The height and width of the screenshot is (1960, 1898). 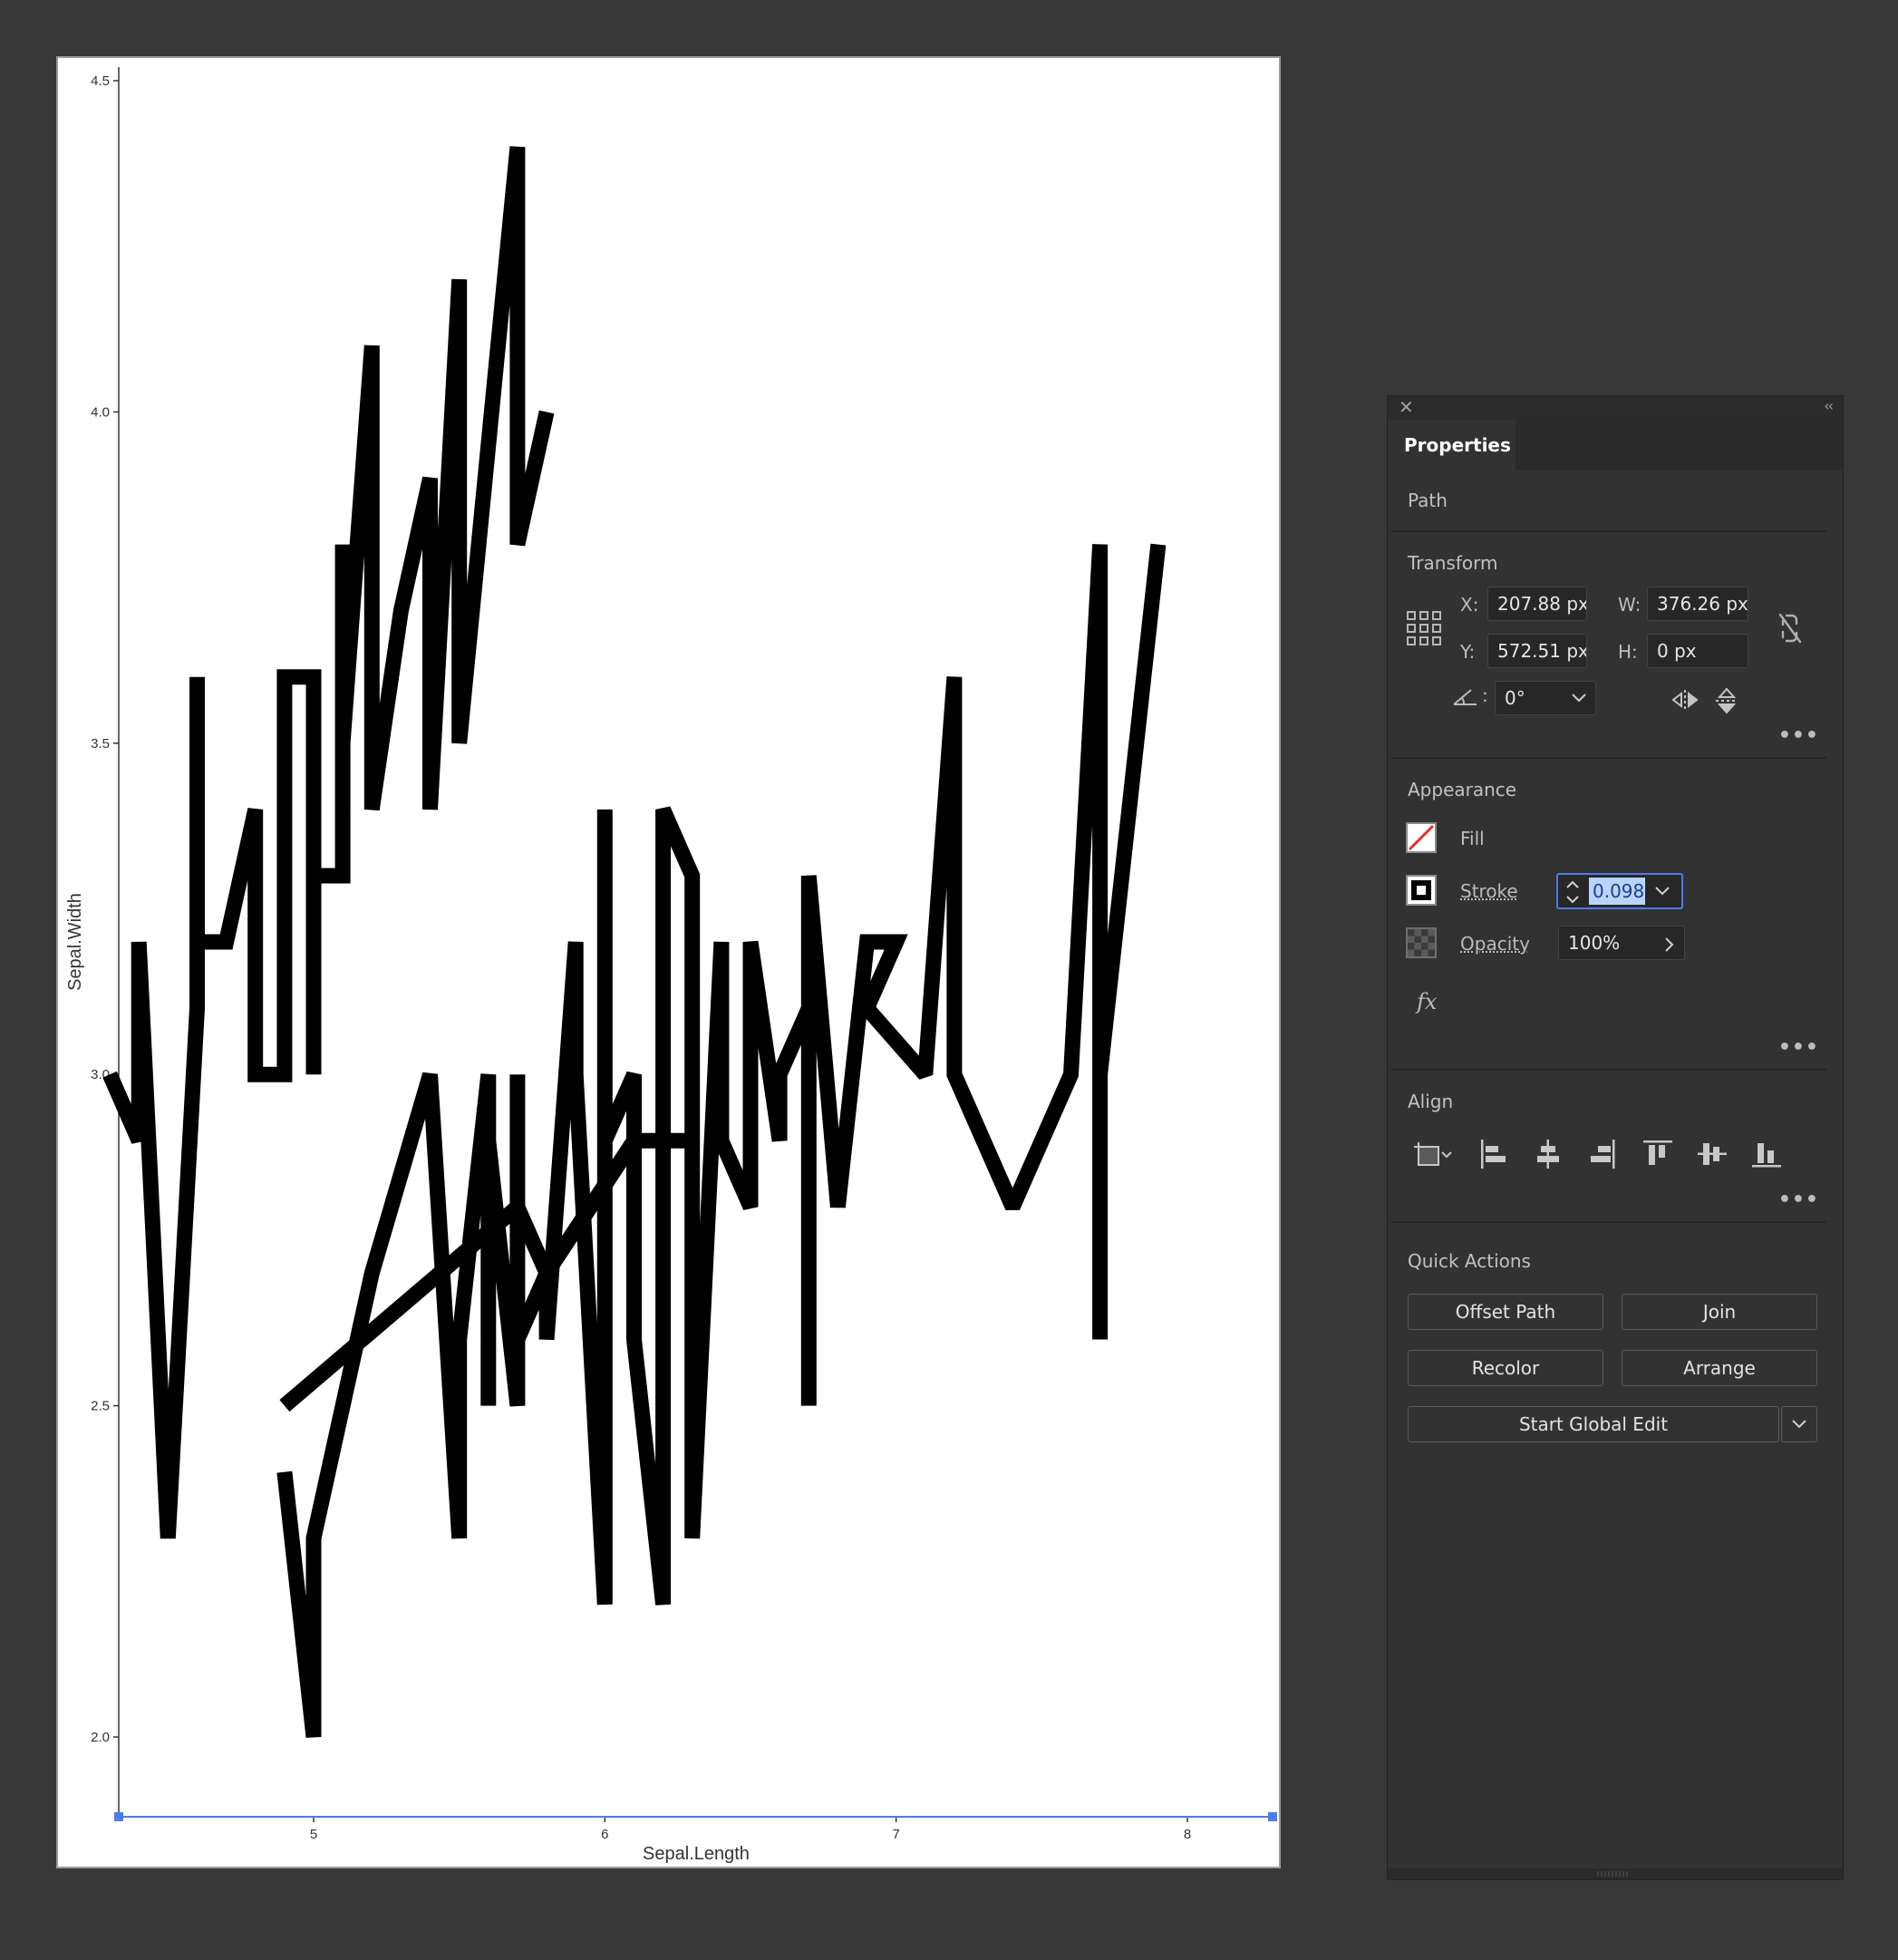 I want to click on x-position-input: 207.88 px, so click(x=1537, y=604).